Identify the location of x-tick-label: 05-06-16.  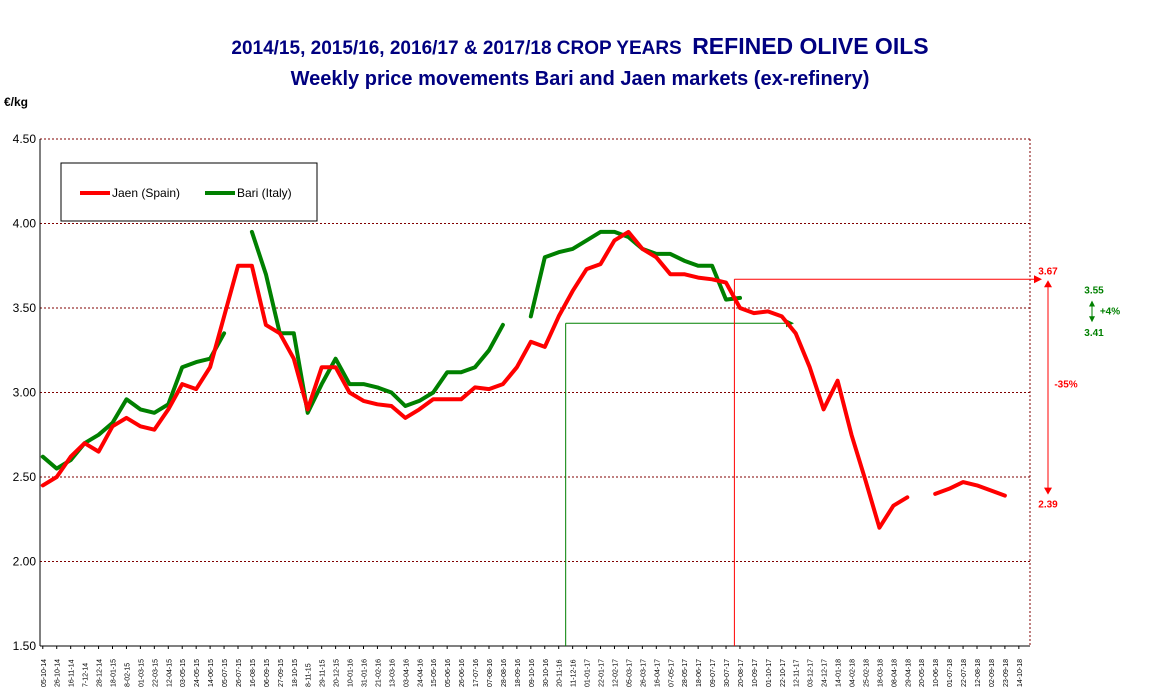
(448, 673).